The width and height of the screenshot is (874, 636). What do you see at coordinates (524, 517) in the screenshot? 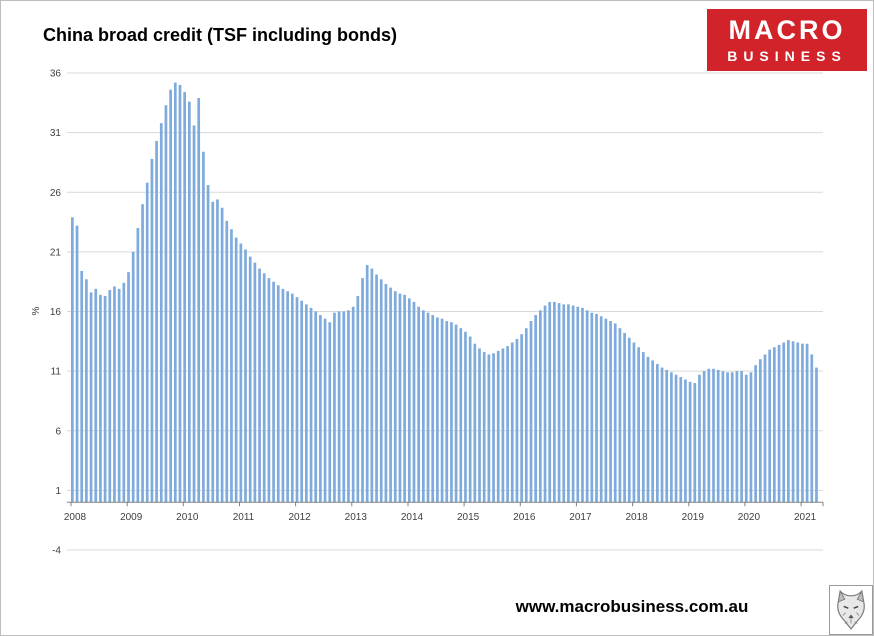
I see `svg-text: 2016` at bounding box center [524, 517].